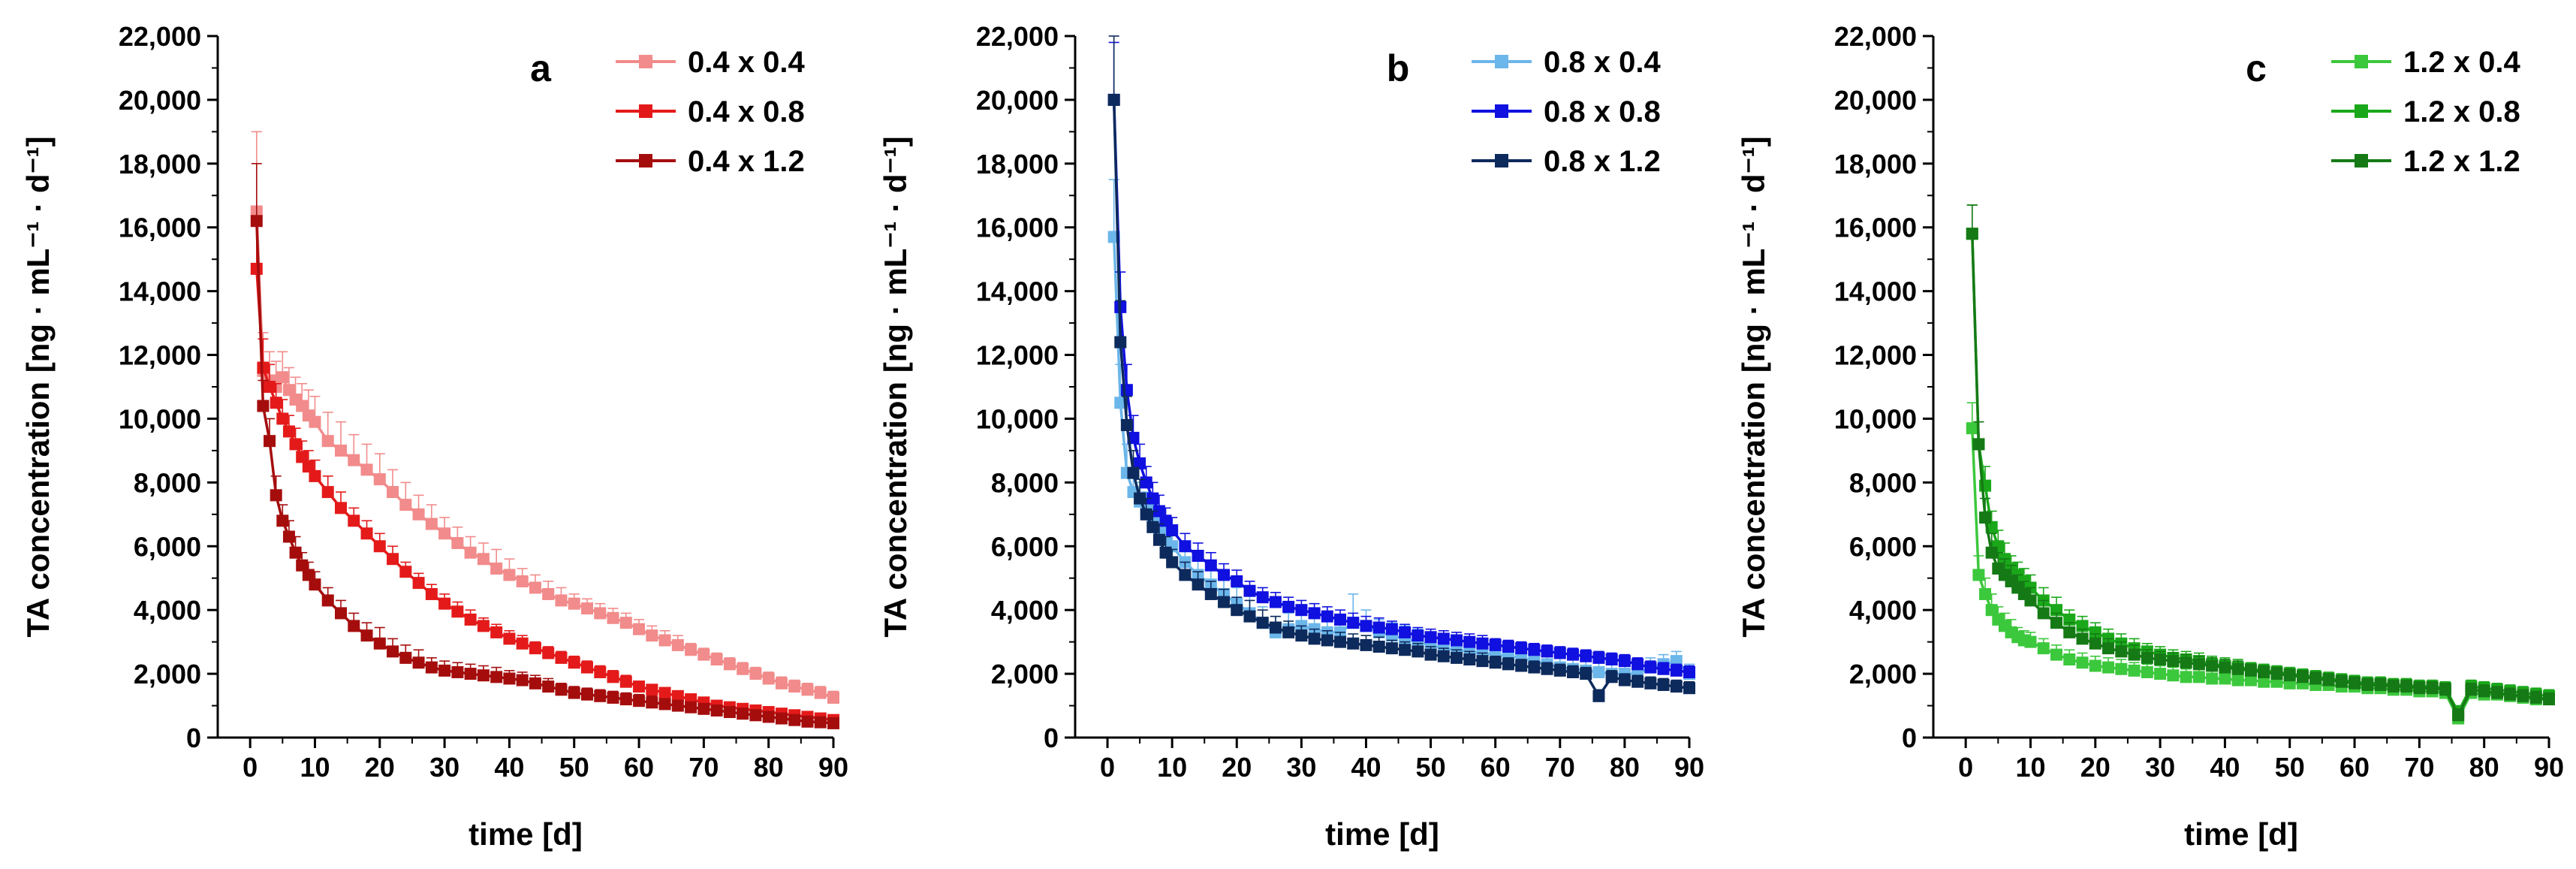 This screenshot has width=2576, height=869. I want to click on x-tick-label: 80, so click(769, 768).